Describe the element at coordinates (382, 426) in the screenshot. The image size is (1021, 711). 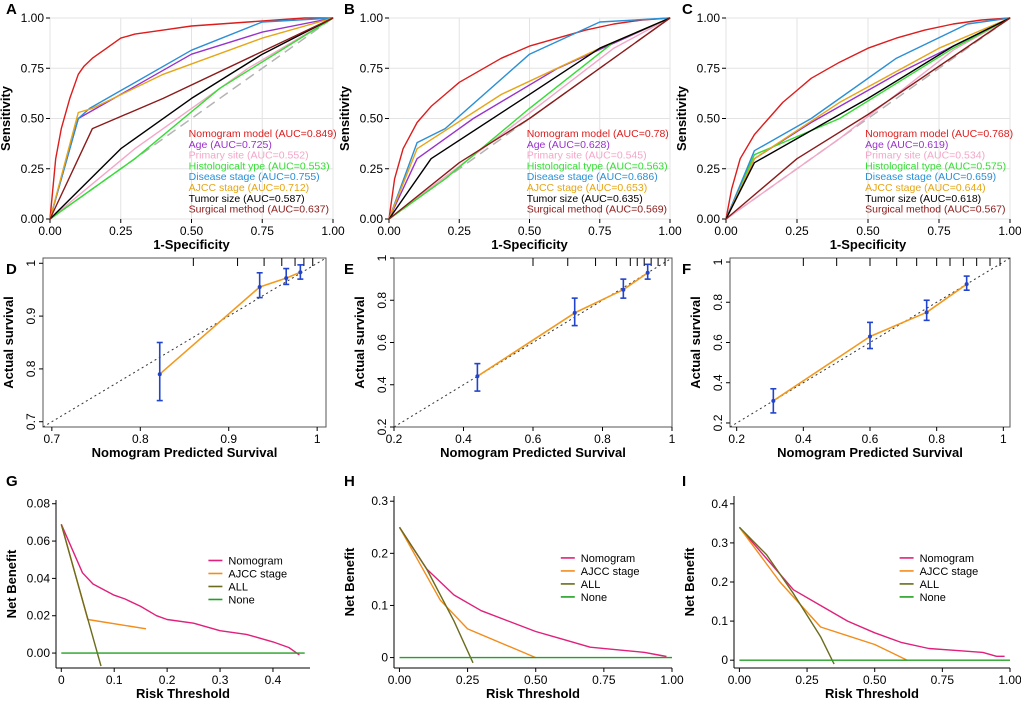
I see `y-tick-label: 0.2` at that location.